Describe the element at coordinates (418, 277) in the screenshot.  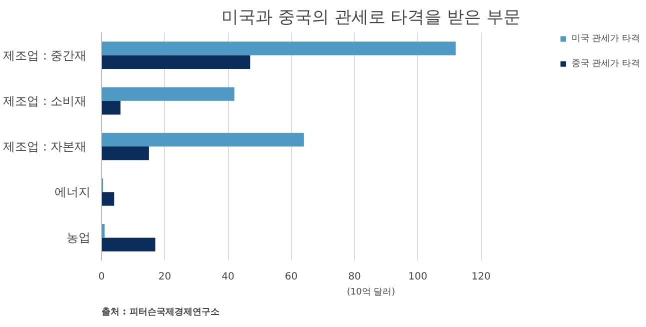
I see `x-tick-label: 100` at that location.